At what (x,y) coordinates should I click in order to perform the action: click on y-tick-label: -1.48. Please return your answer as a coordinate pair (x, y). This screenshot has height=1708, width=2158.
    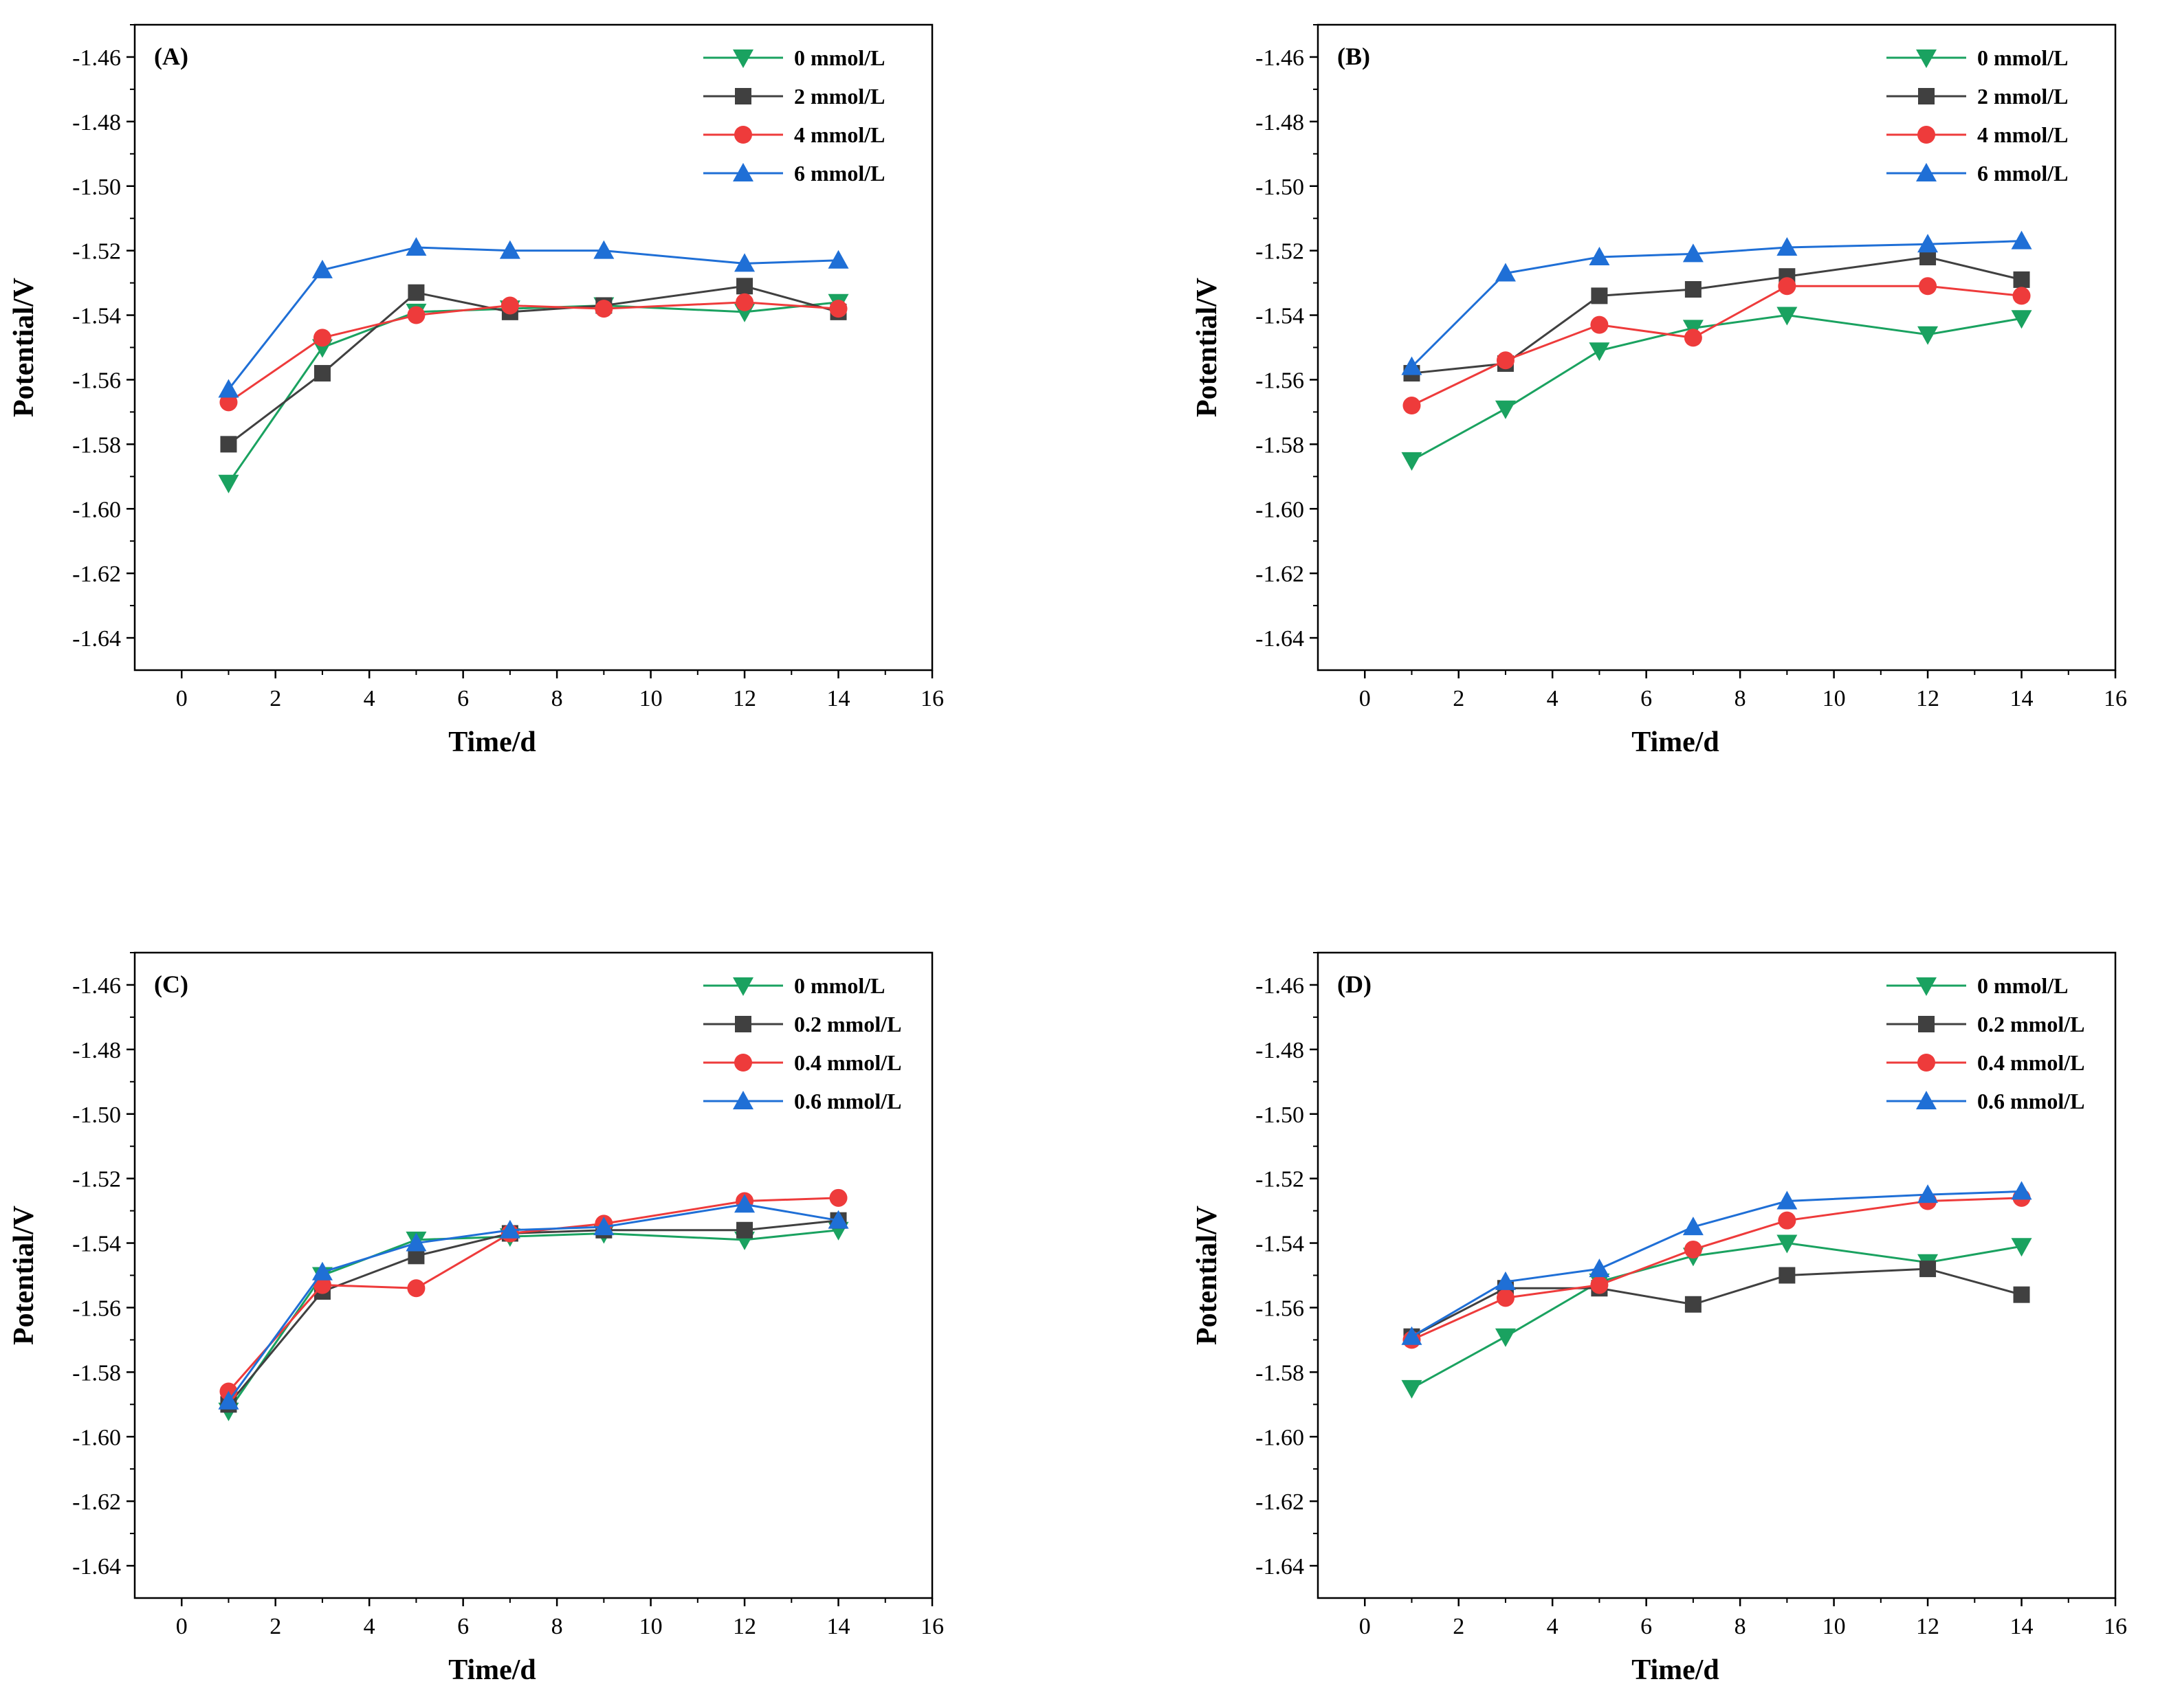
    Looking at the image, I should click on (96, 122).